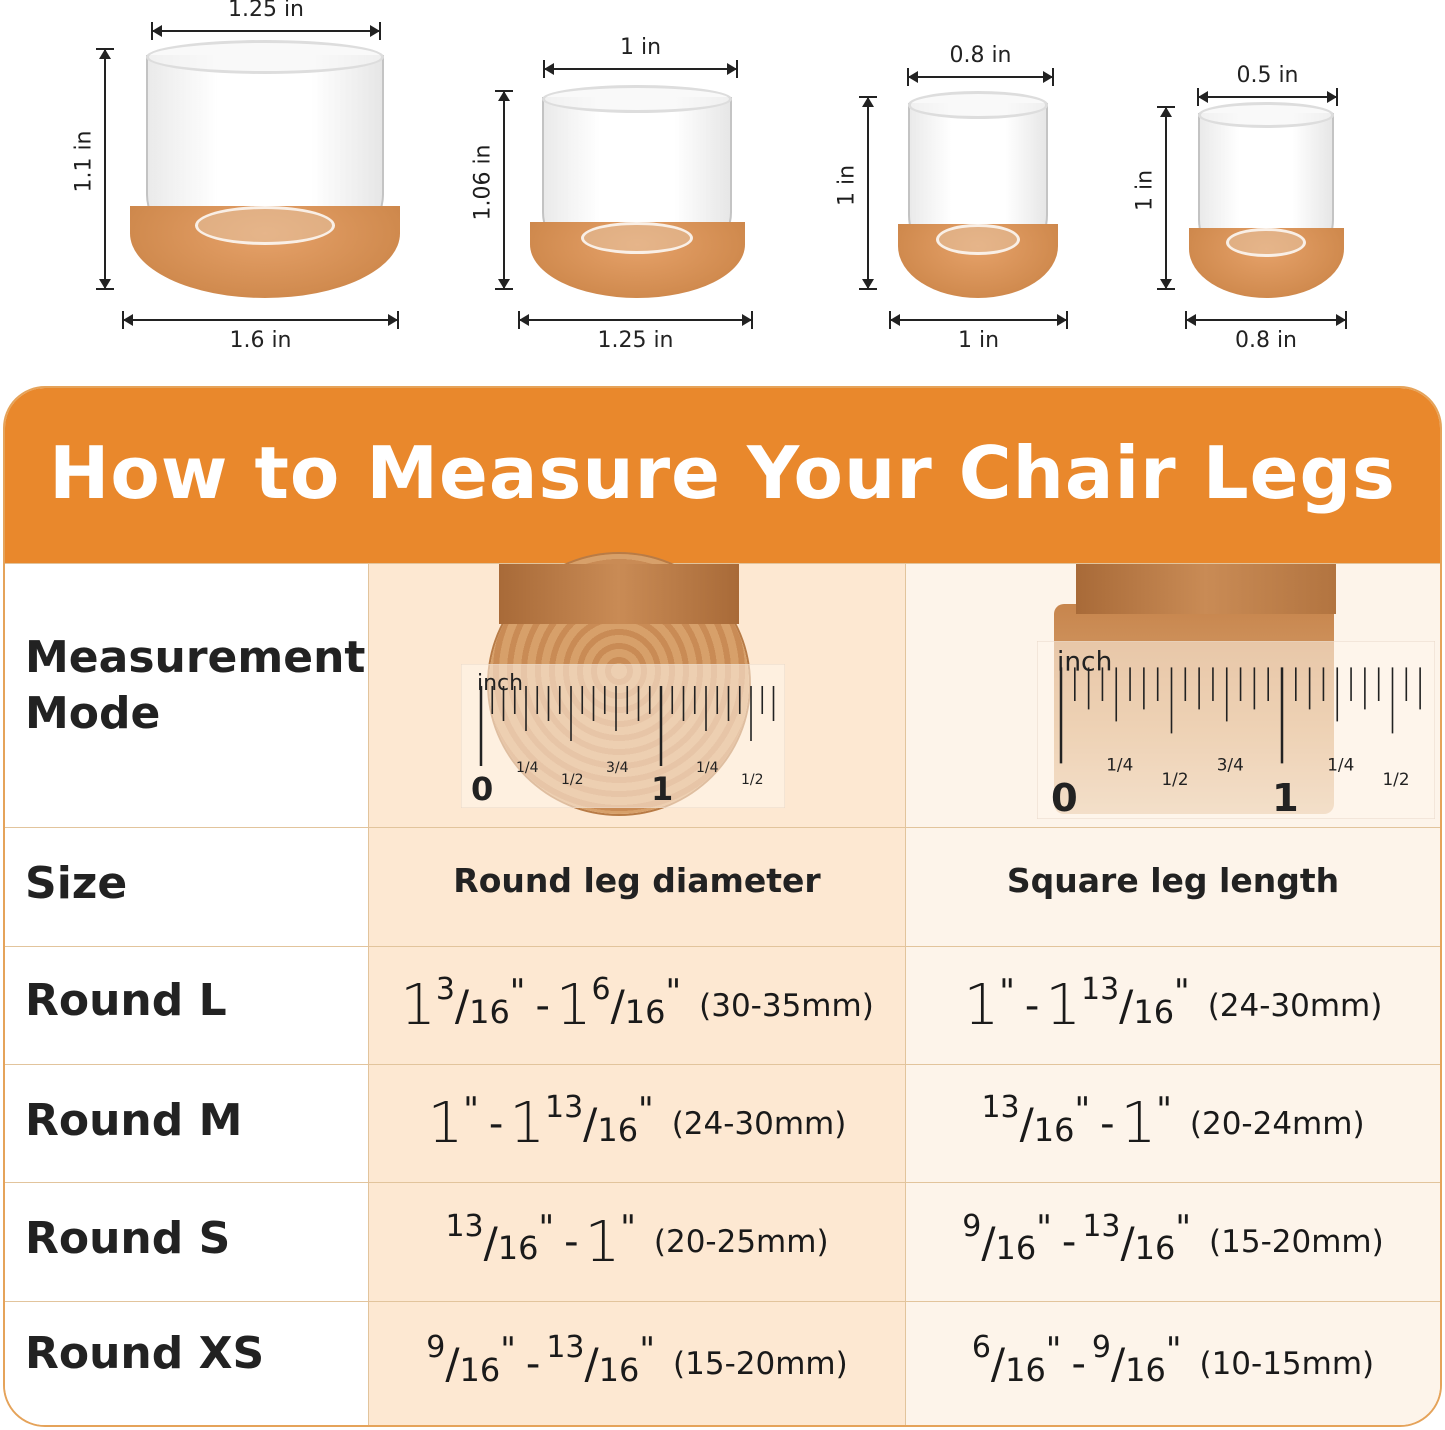  Describe the element at coordinates (980, 55) in the screenshot. I see `top-diameter-label: 0.8 in` at that location.